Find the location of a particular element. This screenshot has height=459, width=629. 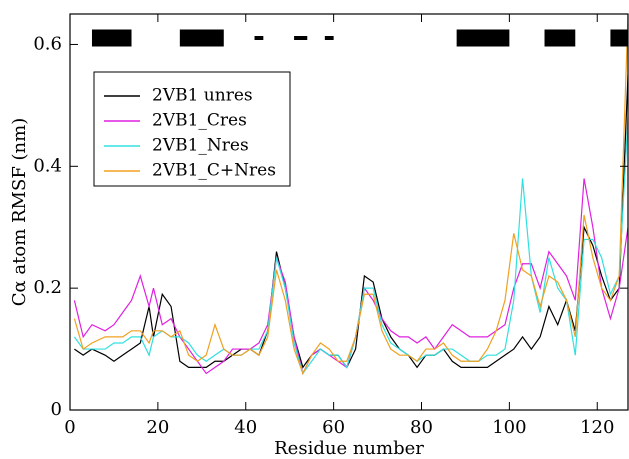

x-tick-label: 80 is located at coordinates (421, 427).